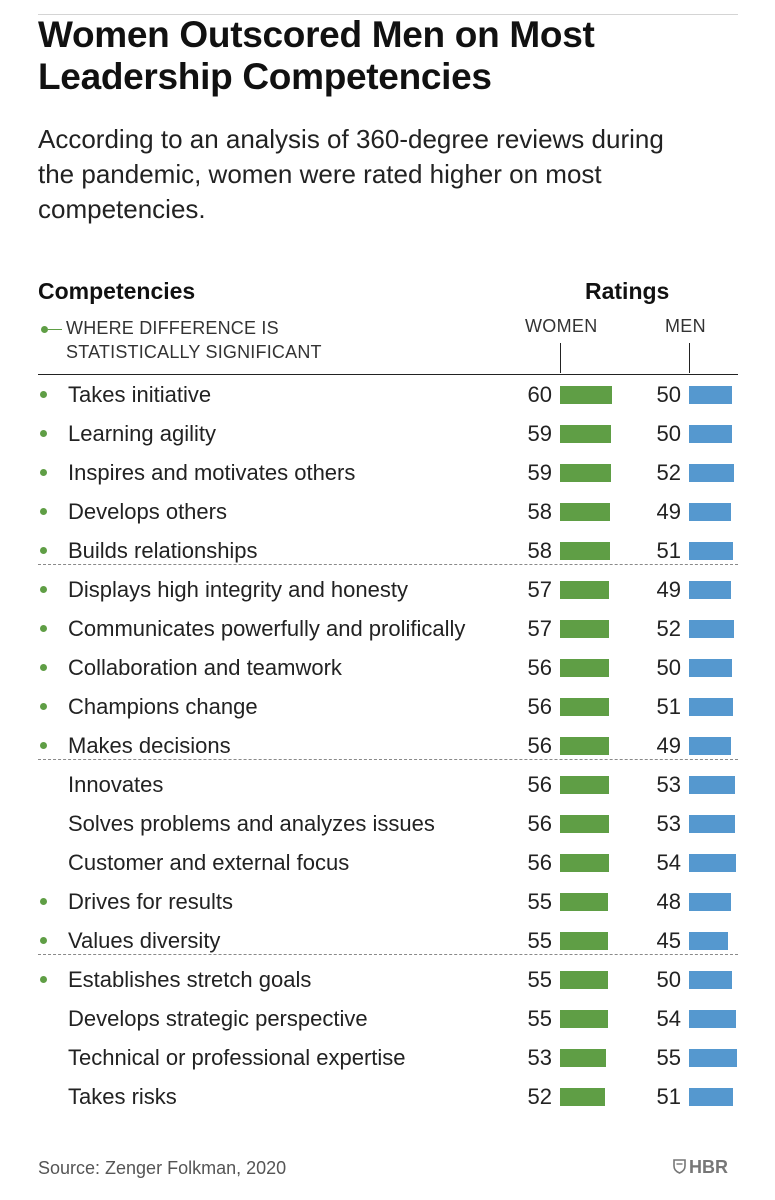 The width and height of the screenshot is (775, 1200). What do you see at coordinates (116, 784) in the screenshot?
I see `competency-label: Innovates` at bounding box center [116, 784].